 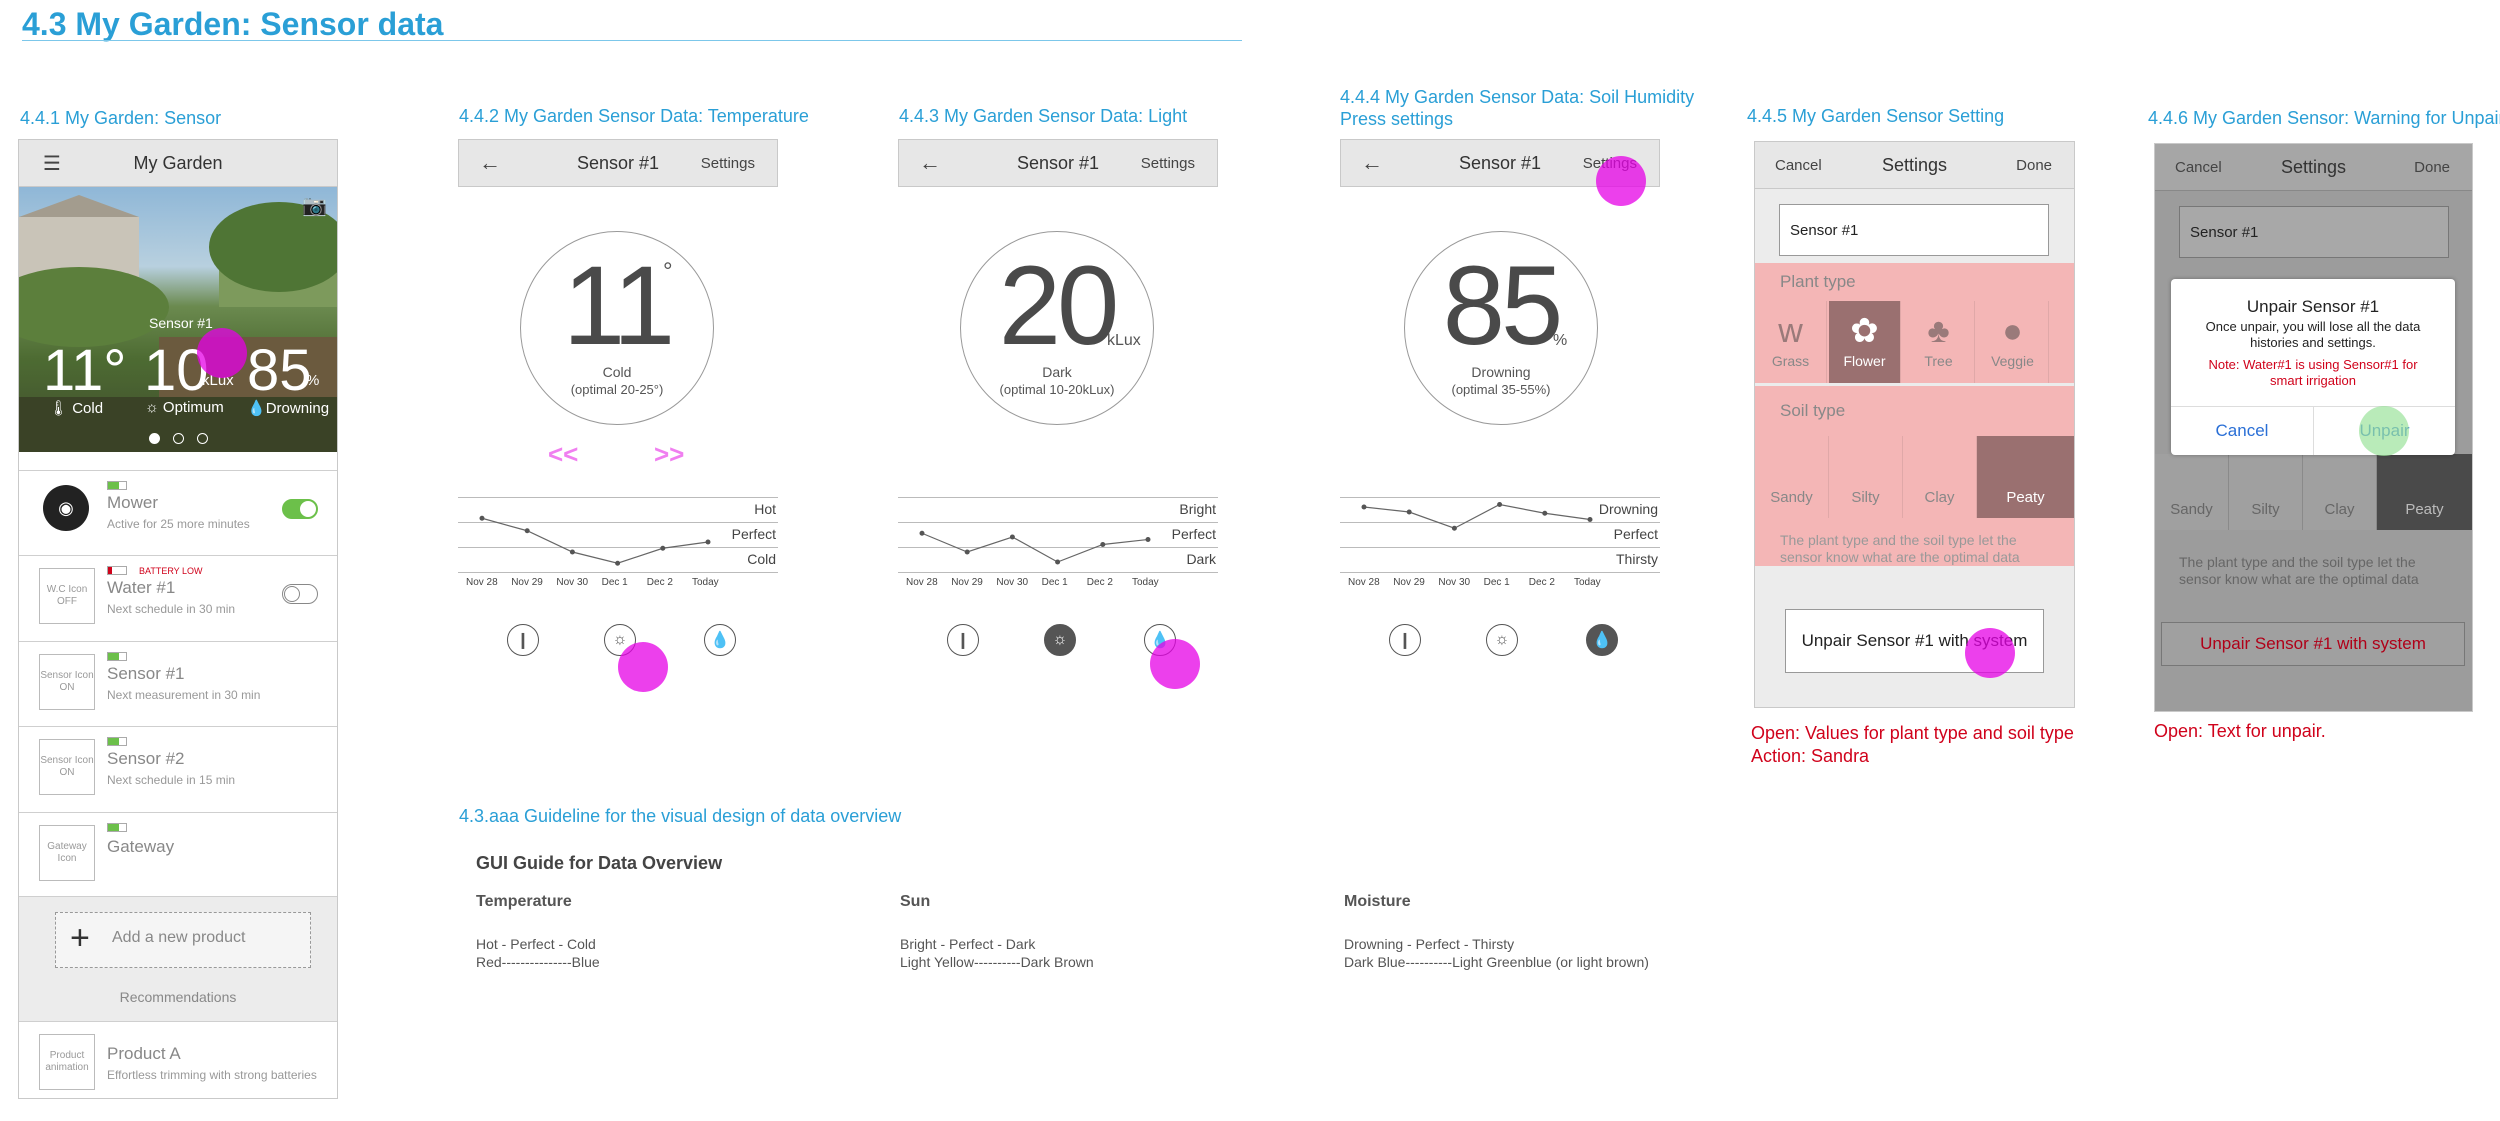 I want to click on dial-optimal: (optimal 20-25°), so click(x=617, y=389).